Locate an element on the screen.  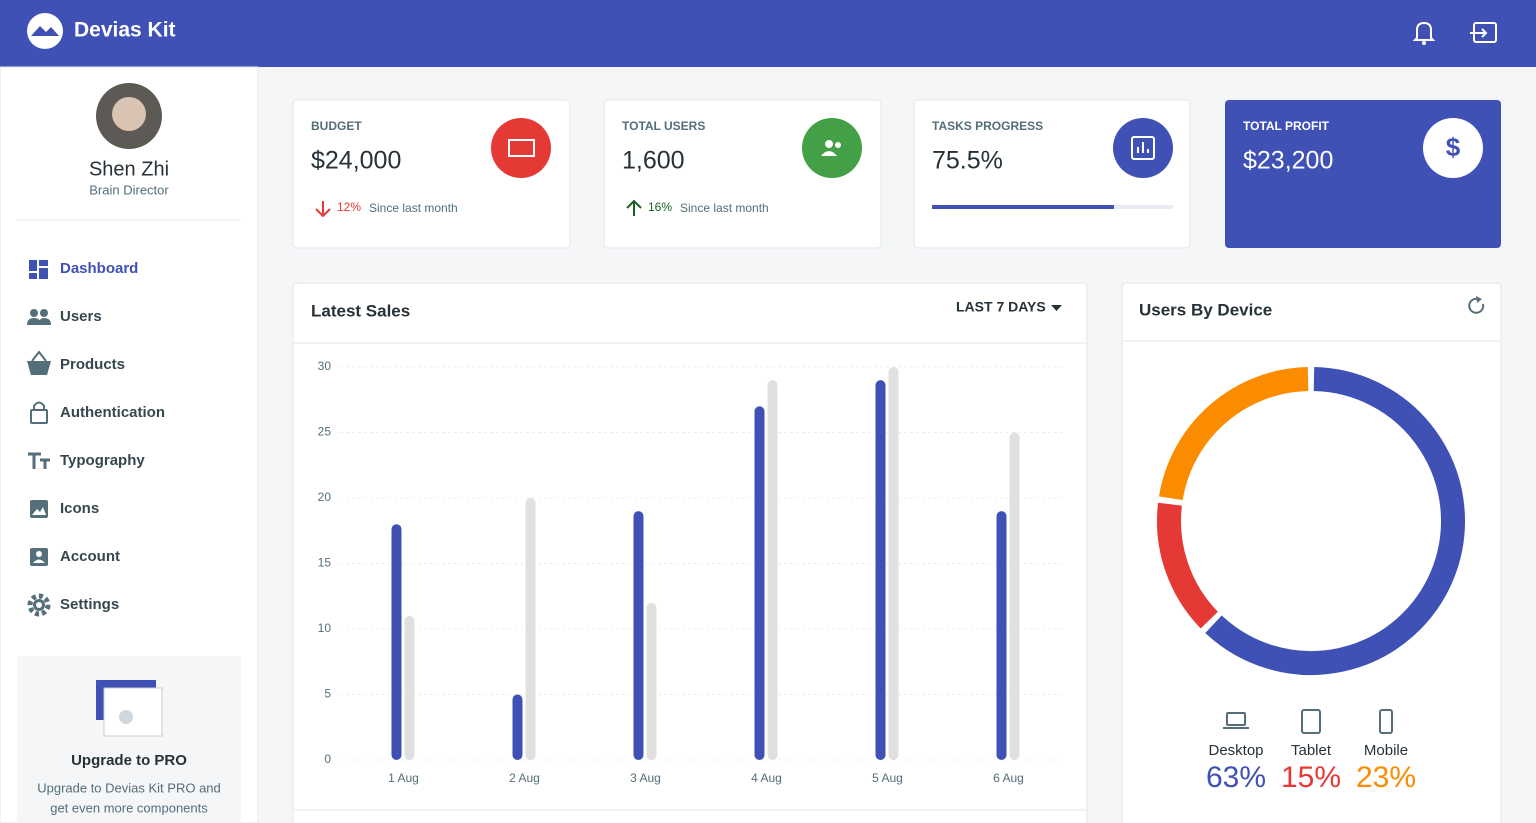
legend-label: Tablet is located at coordinates (1311, 750).